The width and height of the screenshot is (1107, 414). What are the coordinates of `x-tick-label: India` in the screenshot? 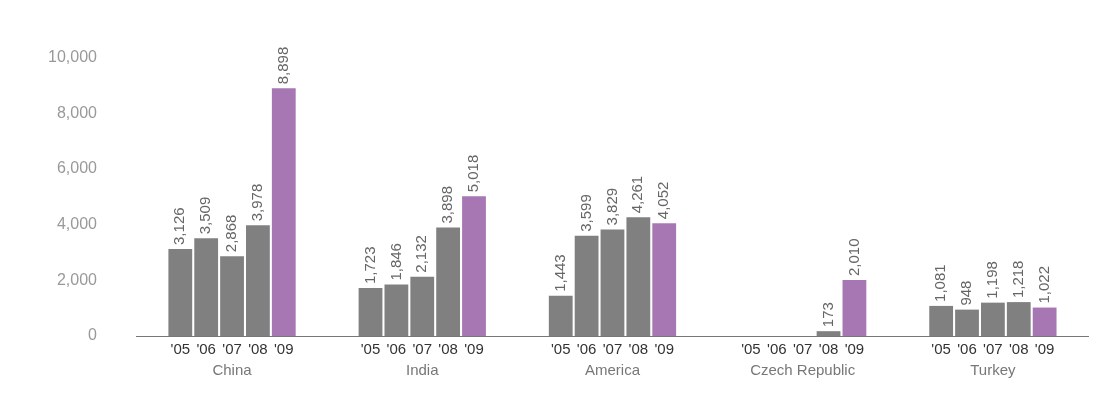 It's located at (422, 370).